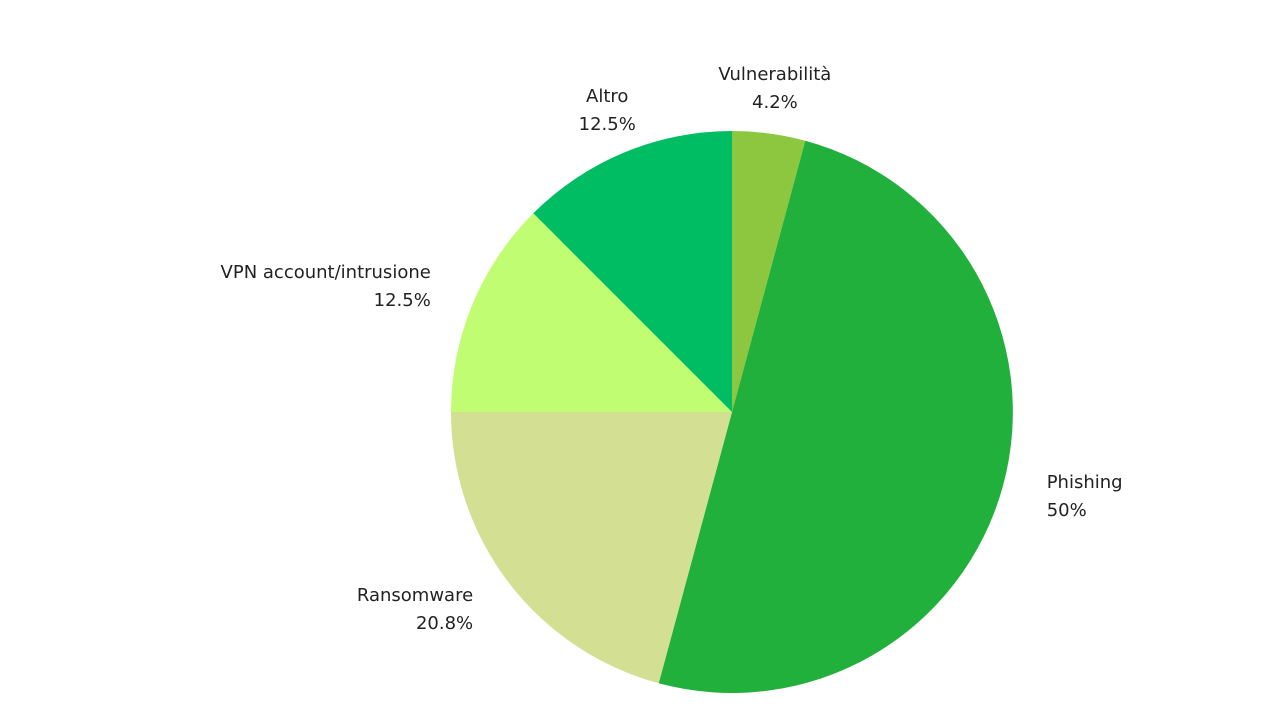 The width and height of the screenshot is (1280, 720). I want to click on slice-label: VPN account/intrusione, so click(326, 272).